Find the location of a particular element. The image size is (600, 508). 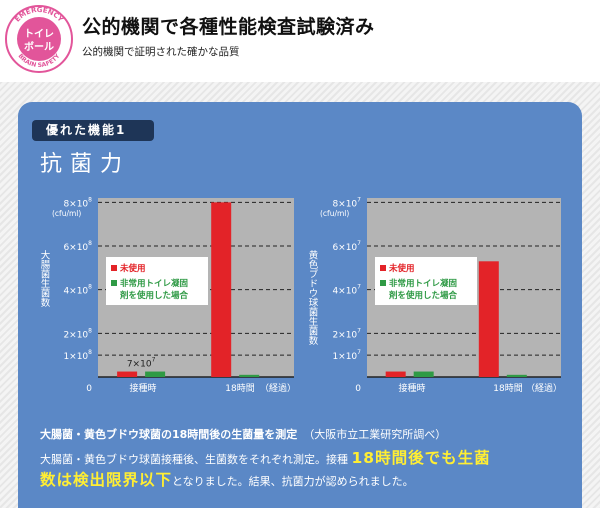

result-heading-line: 大腸菌・黄色ブドウ球菌の18時間後の生菌量を測定 （大阪市立工業研究所調べ） is located at coordinates (305, 434).